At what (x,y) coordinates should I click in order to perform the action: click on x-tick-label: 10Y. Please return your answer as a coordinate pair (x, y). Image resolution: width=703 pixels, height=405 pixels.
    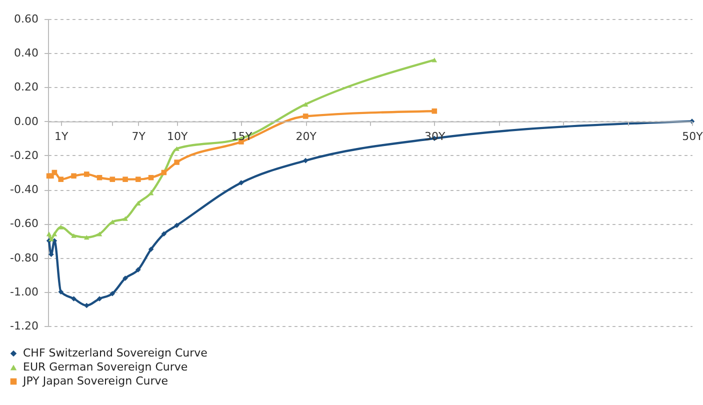
    Looking at the image, I should click on (177, 136).